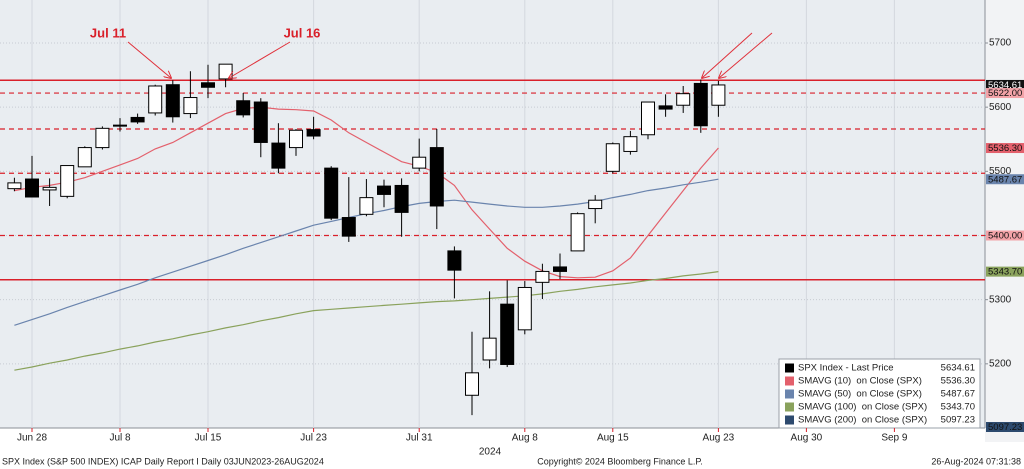  Describe the element at coordinates (1000, 43) in the screenshot. I see `y-tick-label: 5700` at that location.